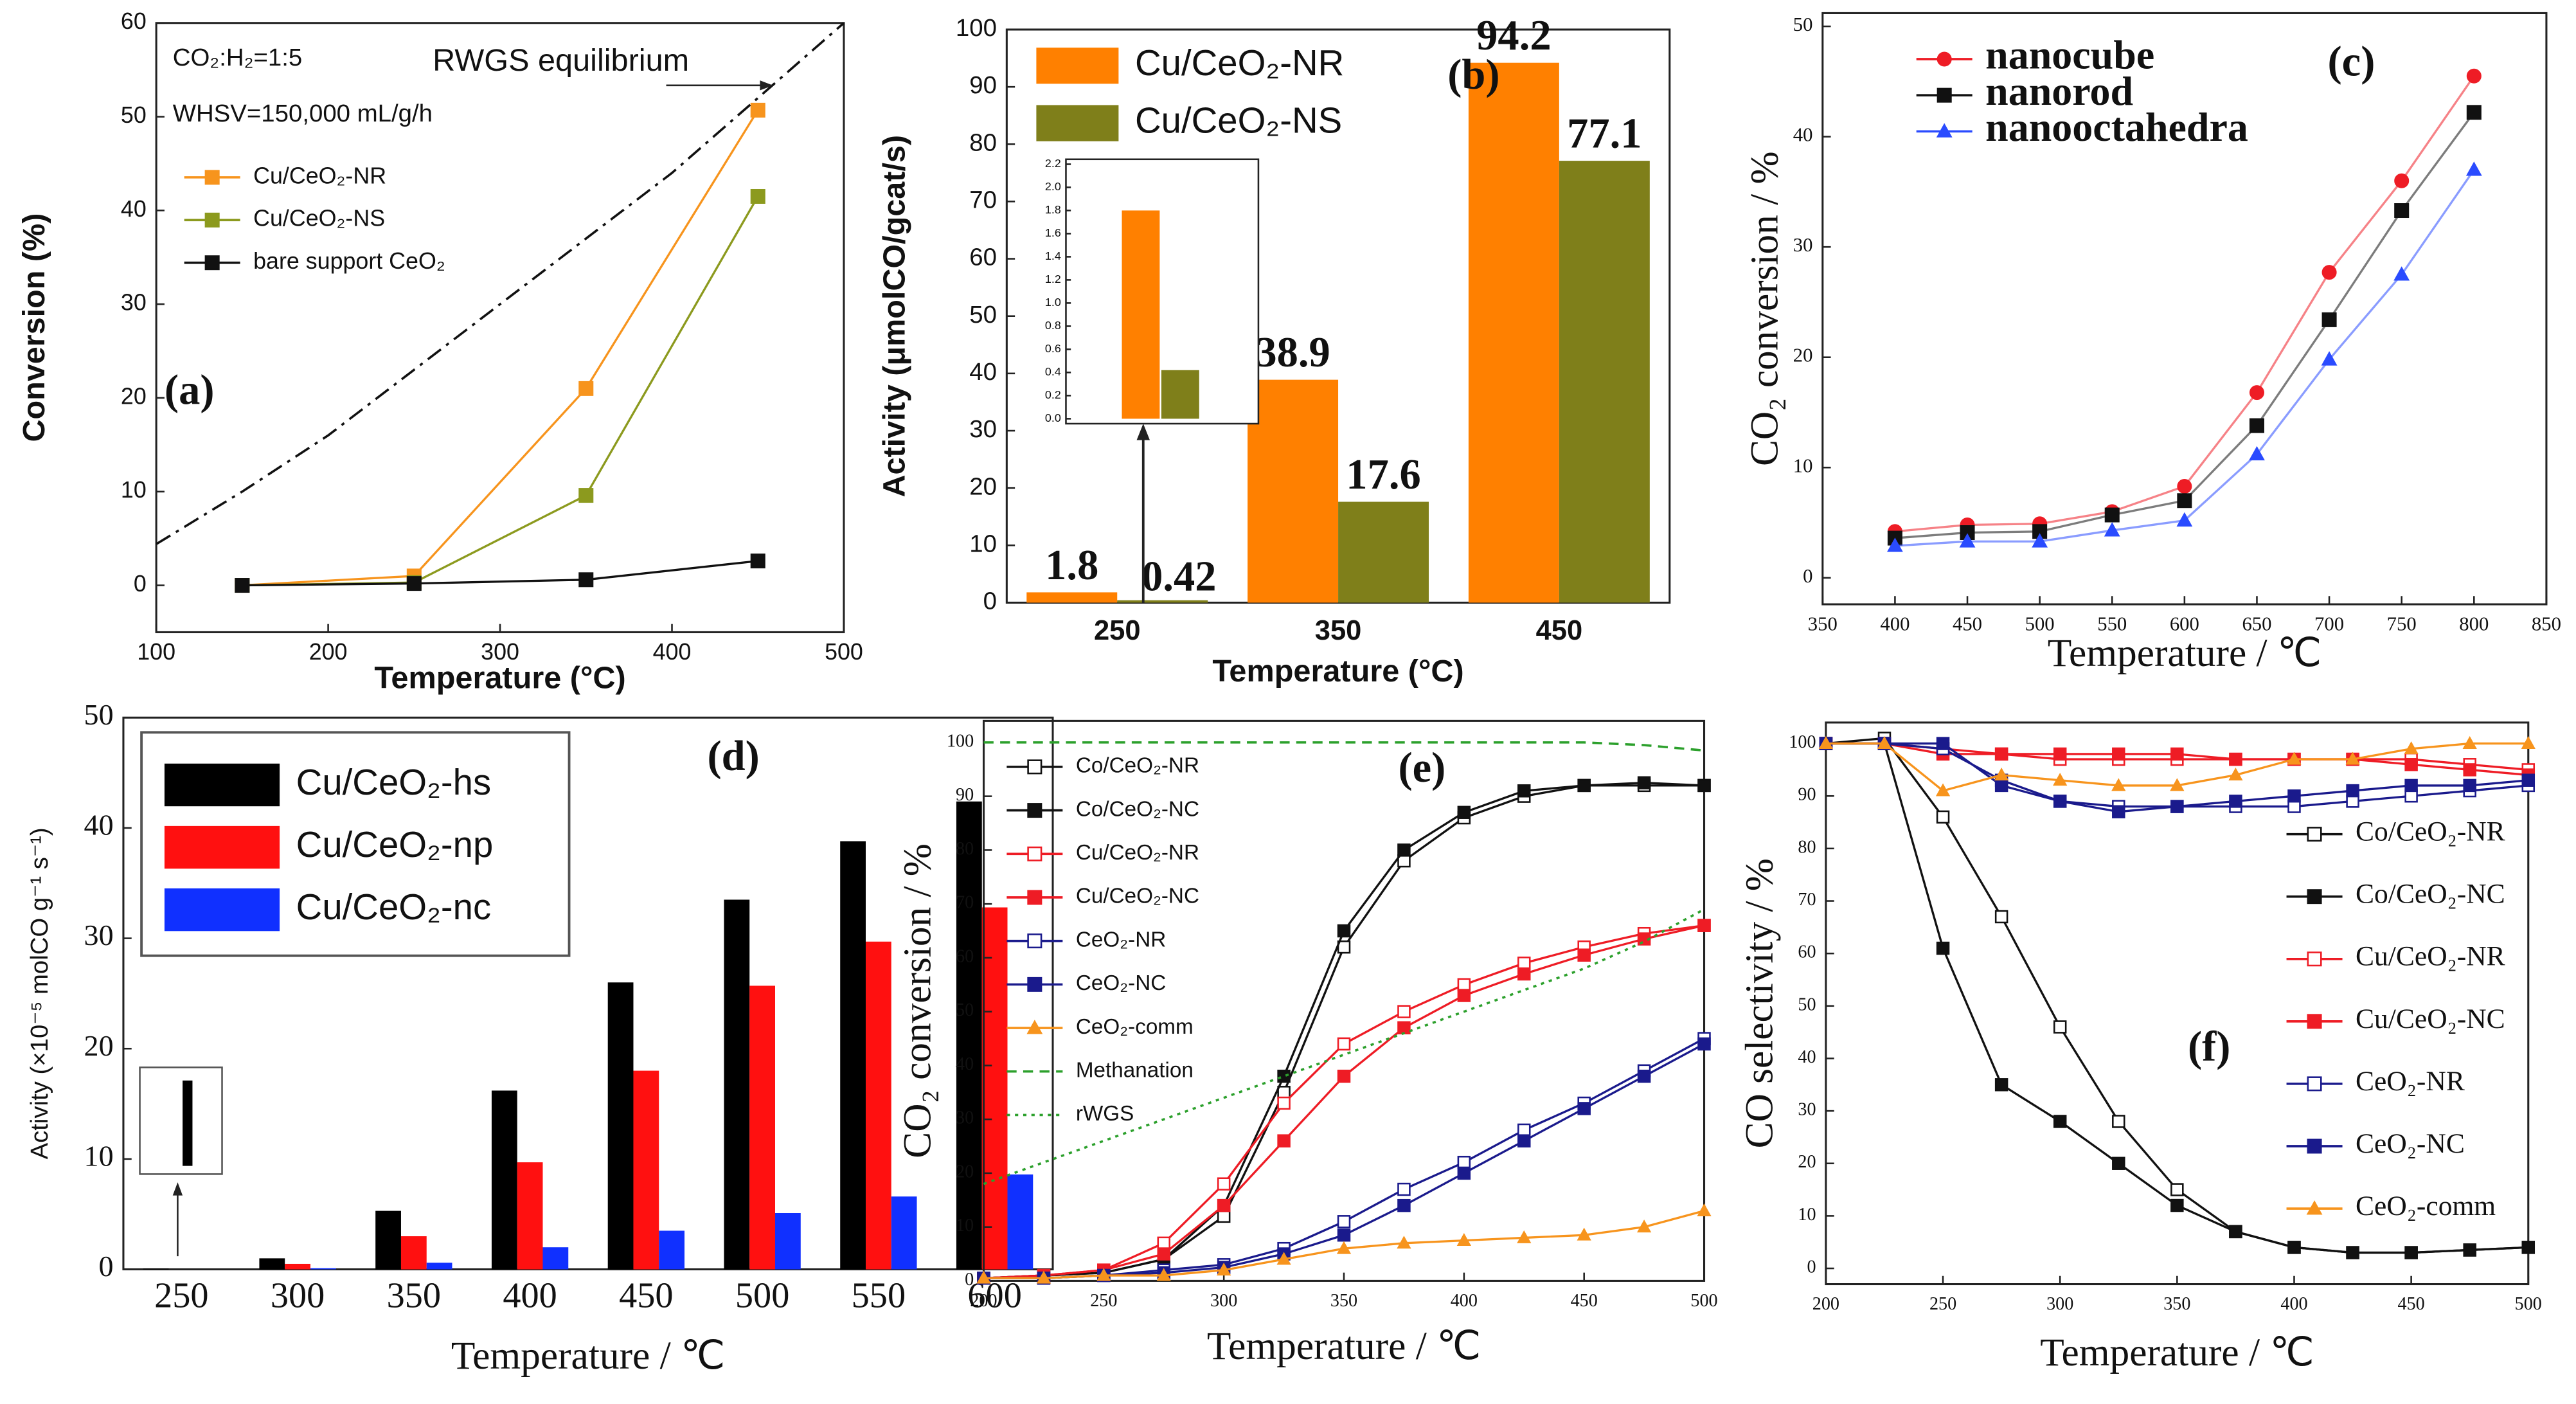 The height and width of the screenshot is (1404, 2576). Describe the element at coordinates (1143, 432) in the screenshot. I see `arrow-head` at that location.